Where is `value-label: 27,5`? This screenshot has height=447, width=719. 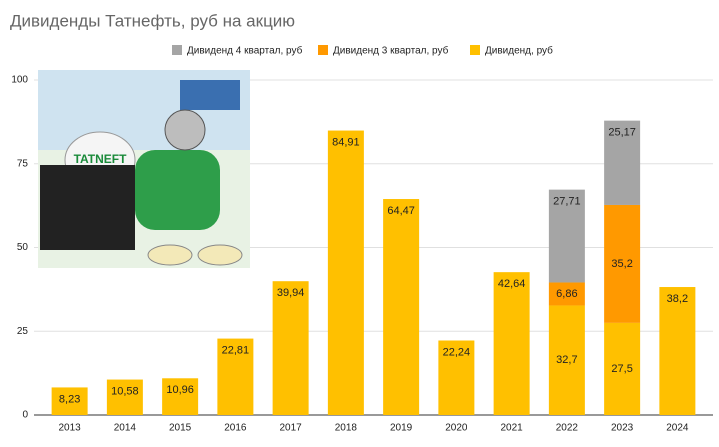
value-label: 27,5 is located at coordinates (621, 369).